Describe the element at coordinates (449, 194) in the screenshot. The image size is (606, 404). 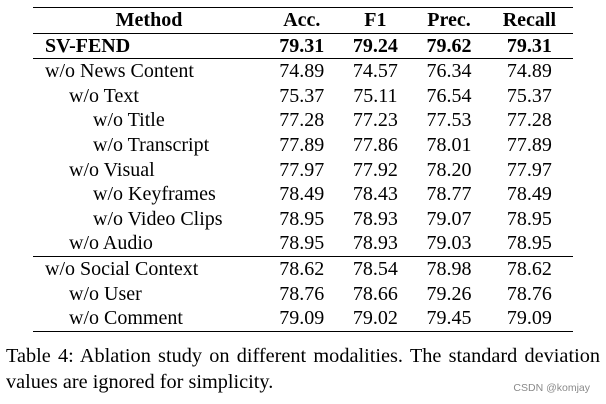
I see `cell-prec: 78.77` at that location.